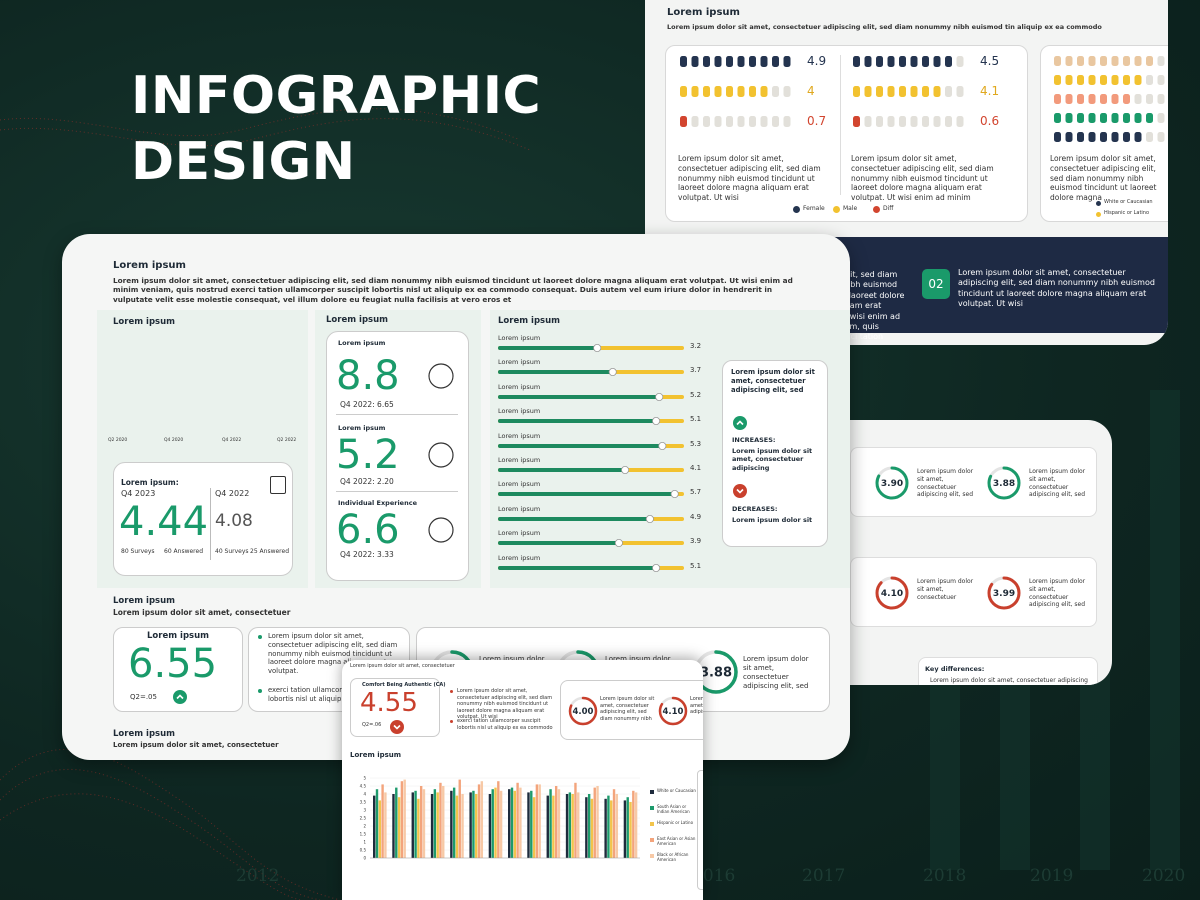  What do you see at coordinates (202, 612) in the screenshot?
I see `section-subtitle: Lorem ipsum dolor sit amet, consectetuer` at bounding box center [202, 612].